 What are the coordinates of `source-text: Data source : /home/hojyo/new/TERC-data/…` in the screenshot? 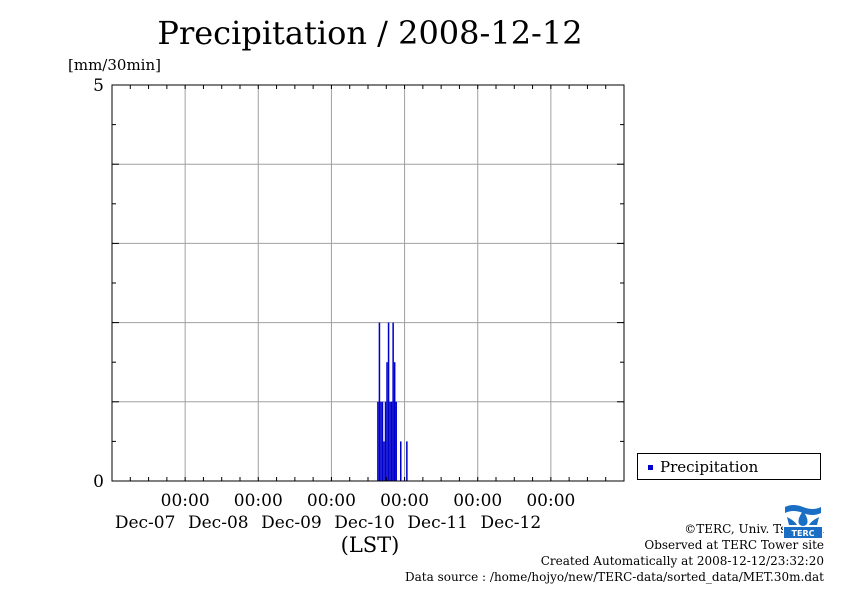 It's located at (614, 577).